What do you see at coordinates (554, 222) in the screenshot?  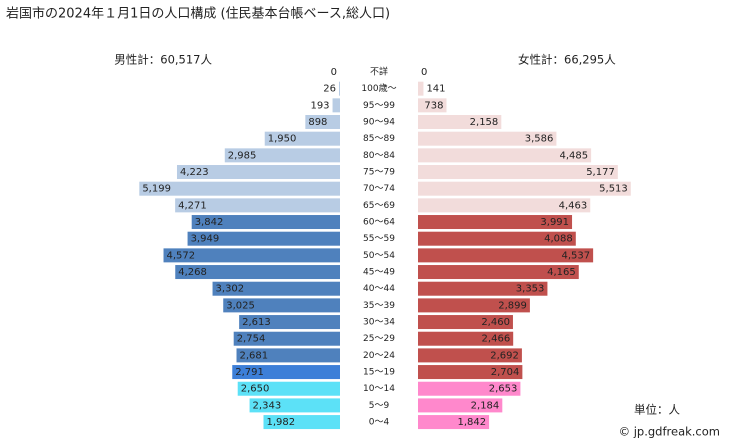 I see `value-label: 3,991` at bounding box center [554, 222].